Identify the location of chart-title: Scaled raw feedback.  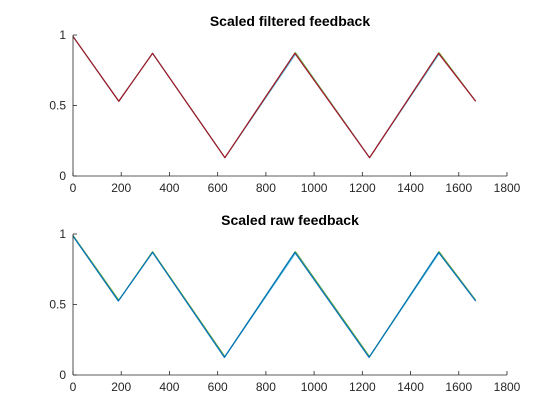
(290, 220).